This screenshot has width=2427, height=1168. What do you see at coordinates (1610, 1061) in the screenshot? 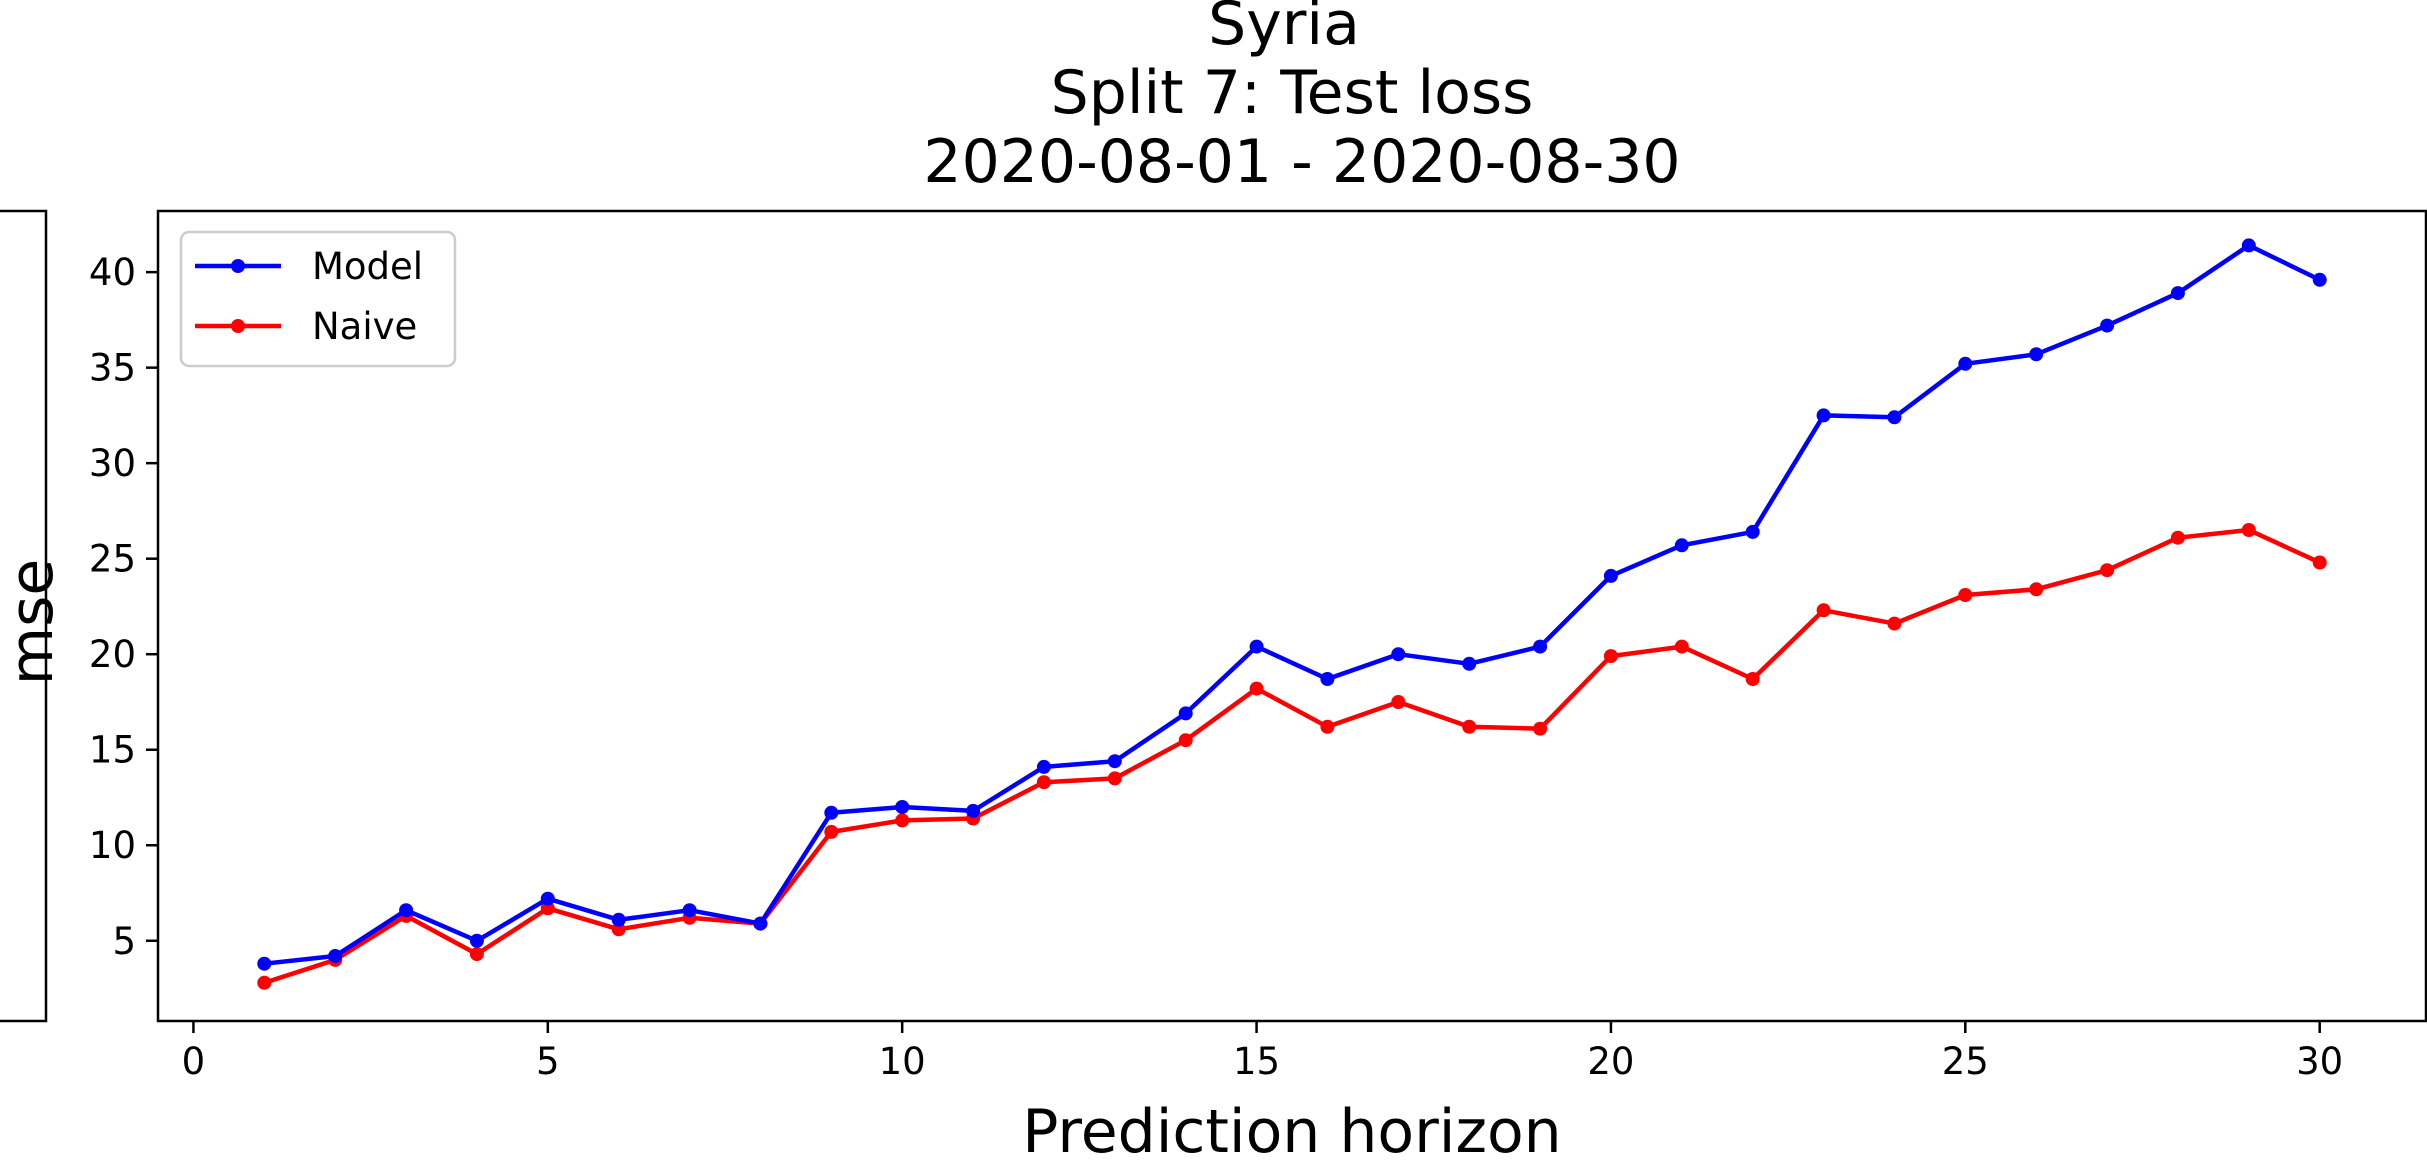
I see `x-tick-label: 20` at bounding box center [1610, 1061].